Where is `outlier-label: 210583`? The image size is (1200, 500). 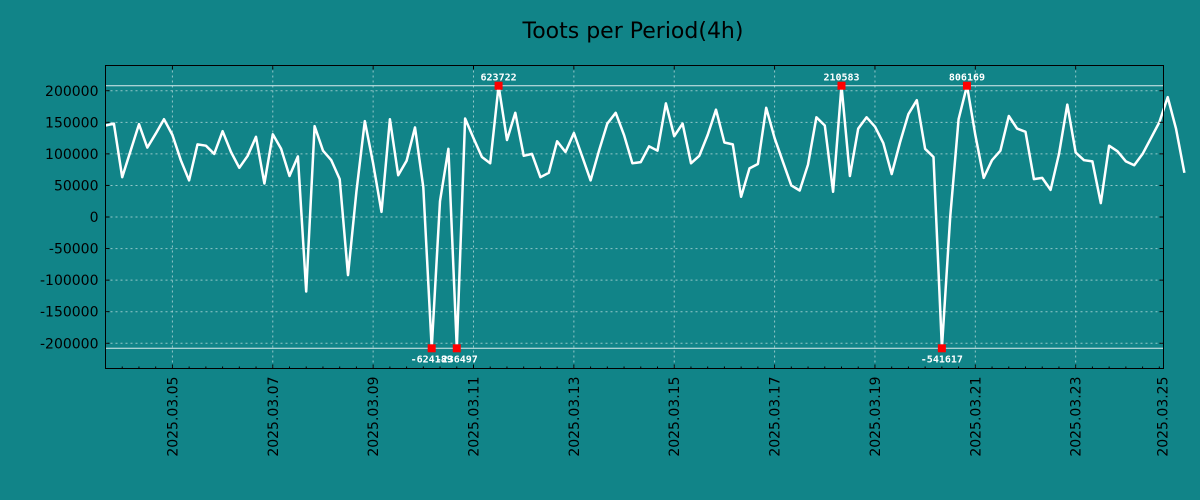
outlier-label: 210583 is located at coordinates (841, 78).